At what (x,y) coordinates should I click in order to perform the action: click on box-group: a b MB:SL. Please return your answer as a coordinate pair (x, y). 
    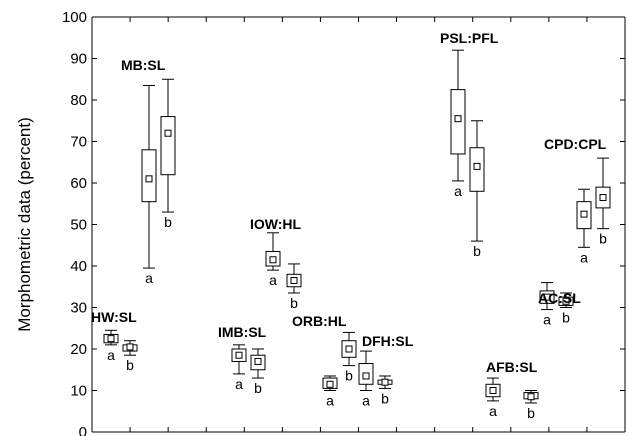
    Looking at the image, I should click on (148, 171).